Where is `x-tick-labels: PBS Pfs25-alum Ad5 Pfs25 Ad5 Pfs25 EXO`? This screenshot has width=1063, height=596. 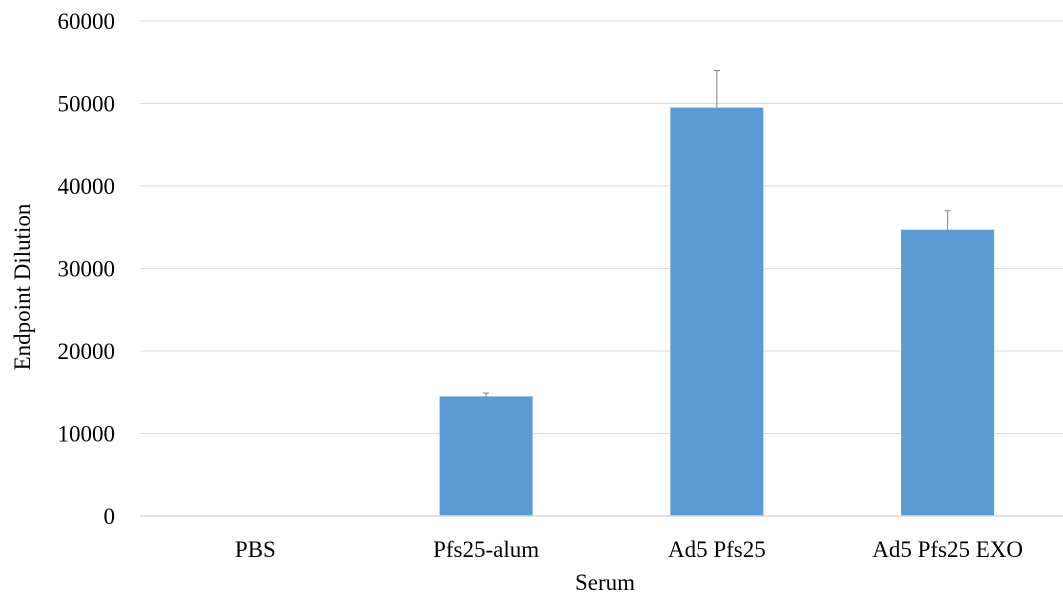
x-tick-labels: PBS Pfs25-alum Ad5 Pfs25 Ad5 Pfs25 EXO is located at coordinates (629, 549).